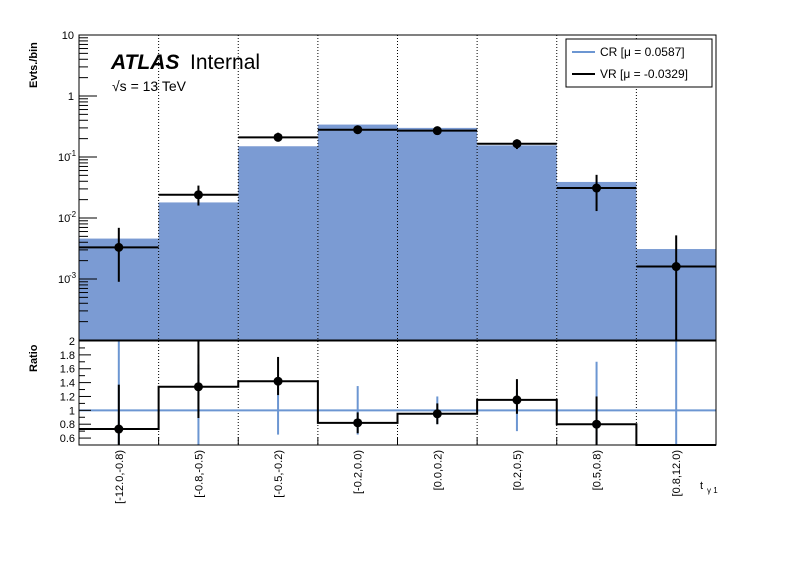 This screenshot has width=796, height=572. Describe the element at coordinates (199, 474) in the screenshot. I see `x-category-label: [-0.8,-0.5)` at that location.